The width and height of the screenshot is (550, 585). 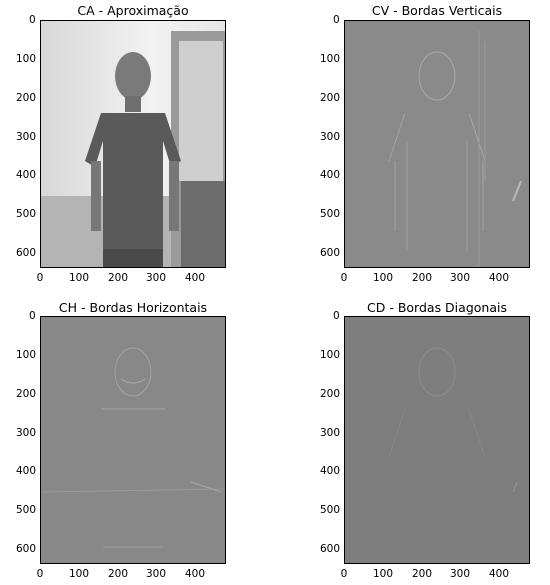 I want to click on panel-title: CH - Bordas Horizontais, so click(x=133, y=307).